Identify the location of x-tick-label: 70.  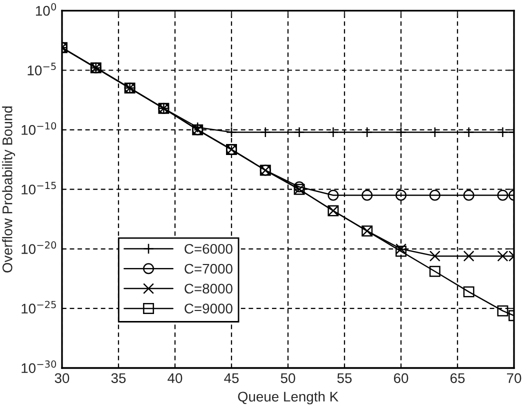
(514, 378).